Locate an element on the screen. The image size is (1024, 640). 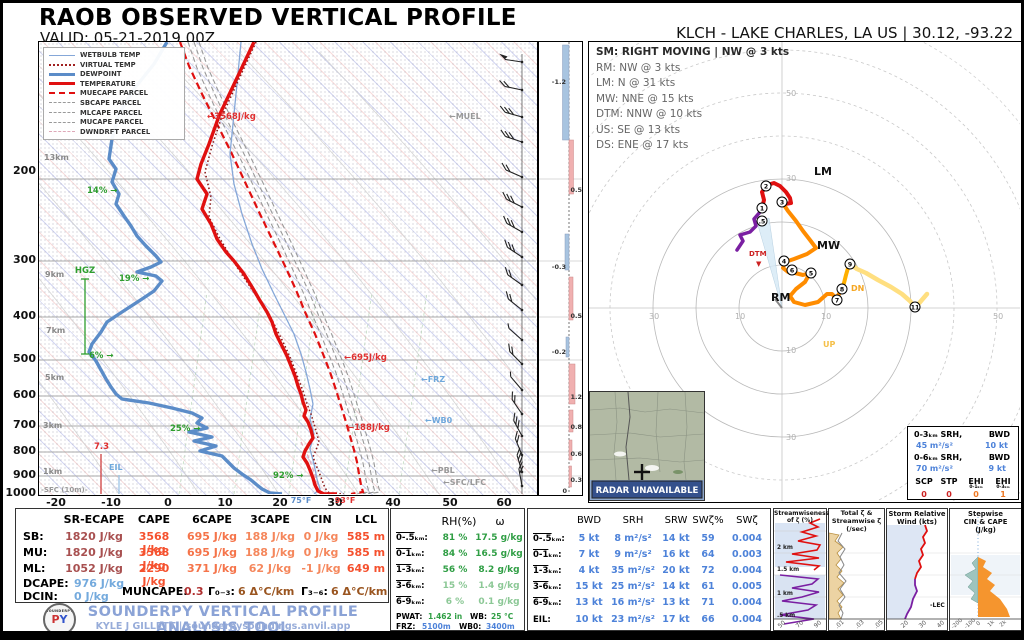
omega-bars is located at coordinates (569, 266).